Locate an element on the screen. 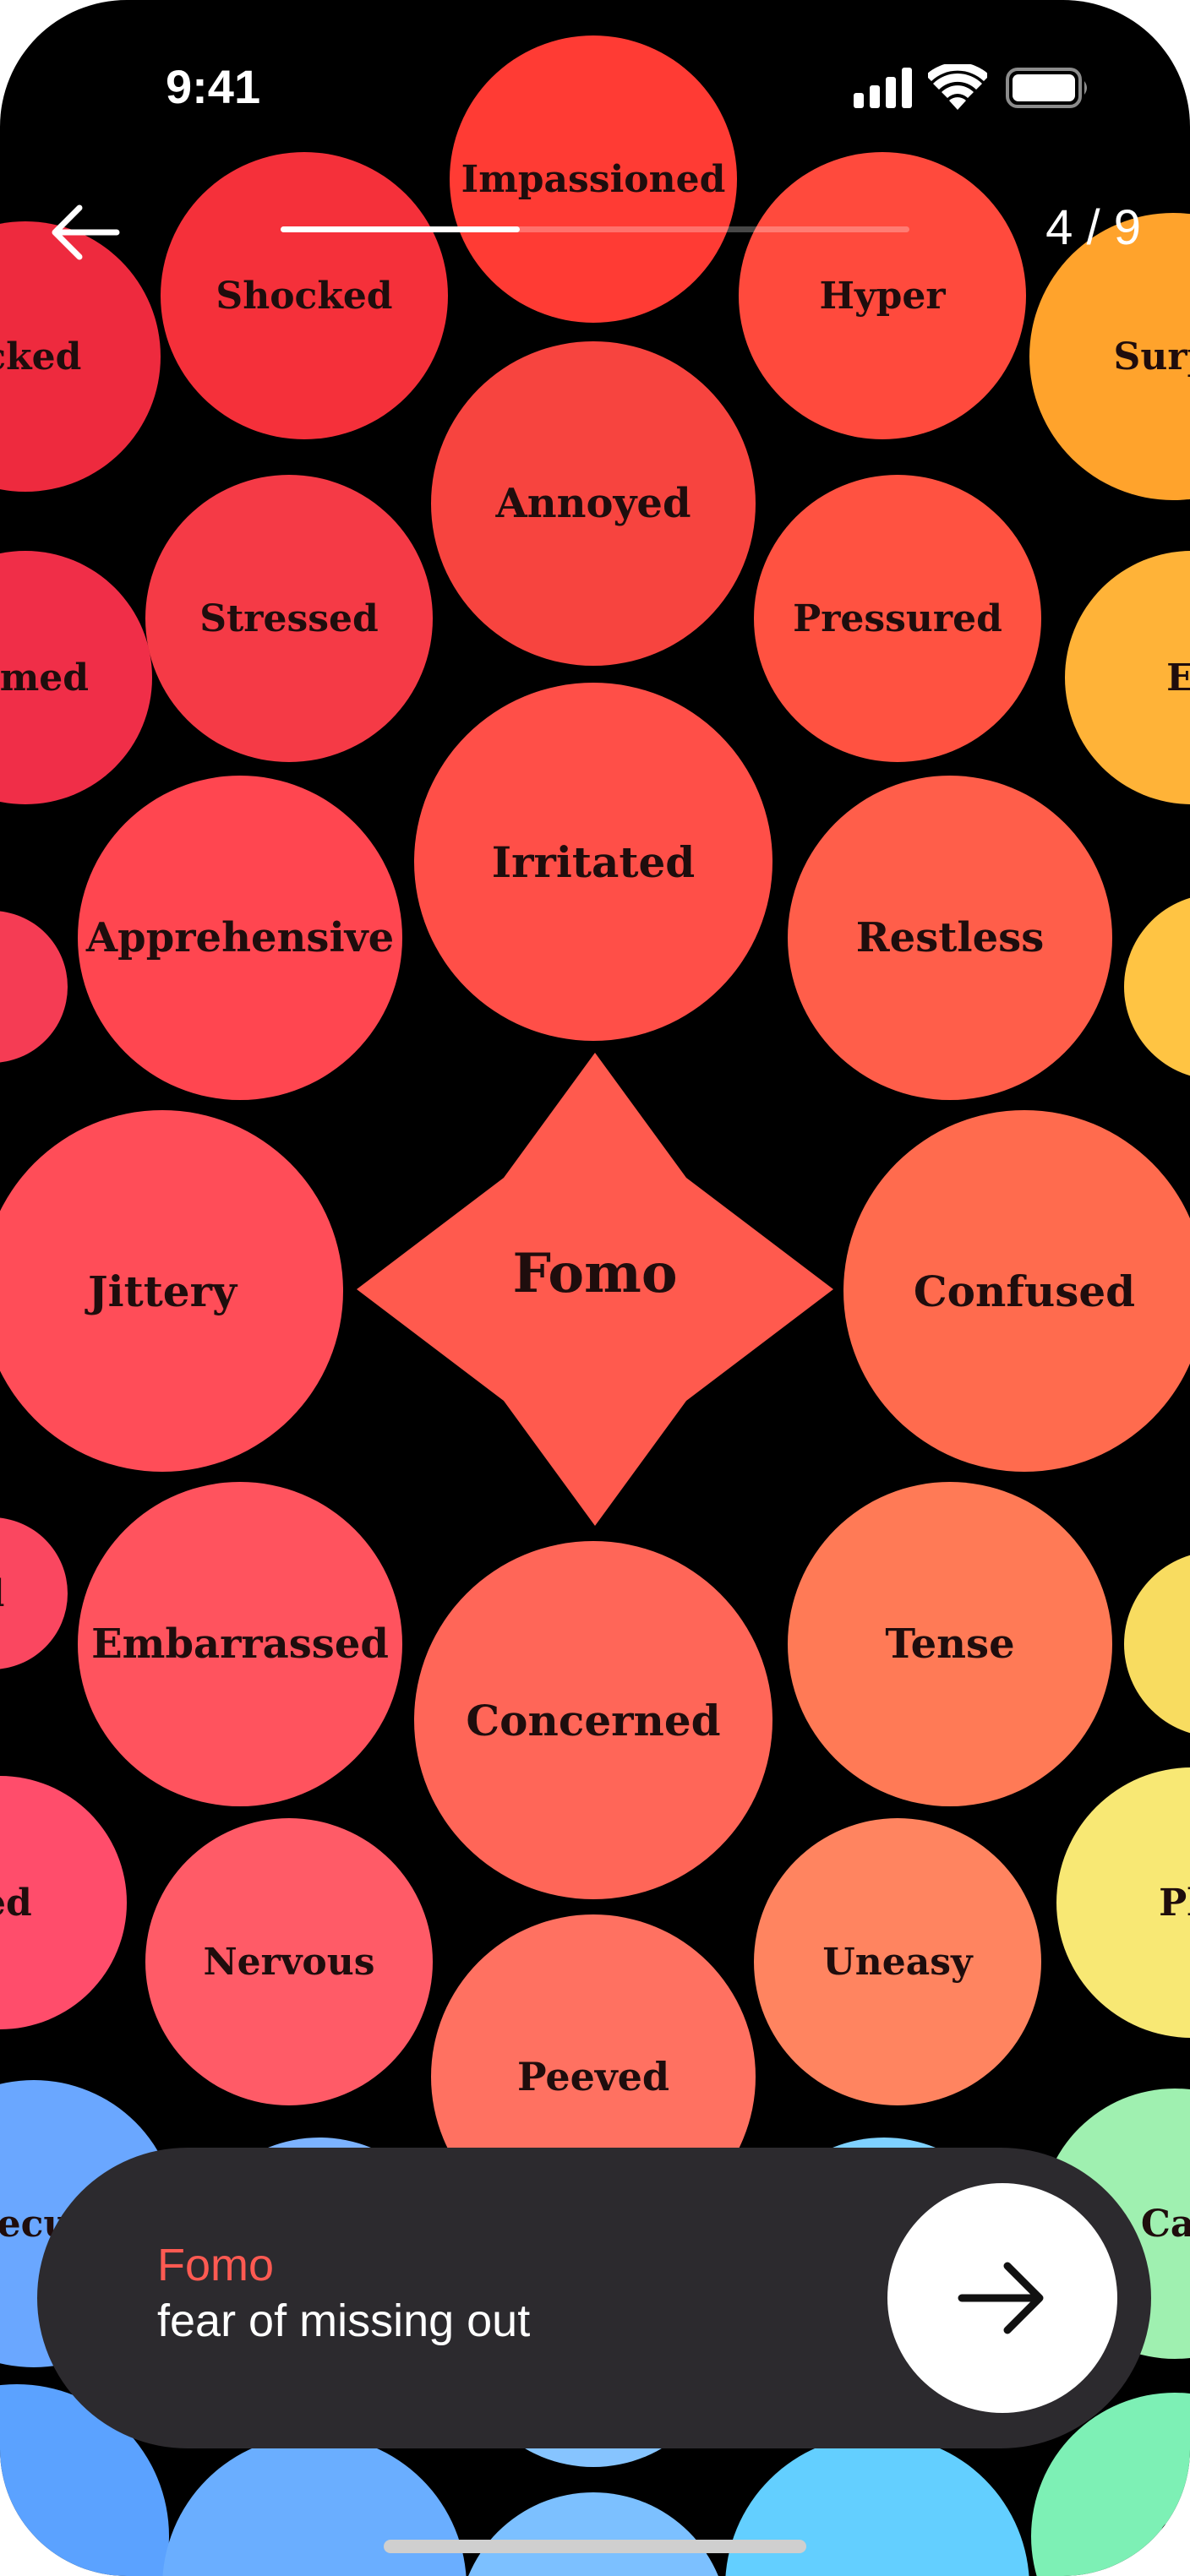 The width and height of the screenshot is (1190, 2576). emotion-bubble: Confused is located at coordinates (1016, 1291).